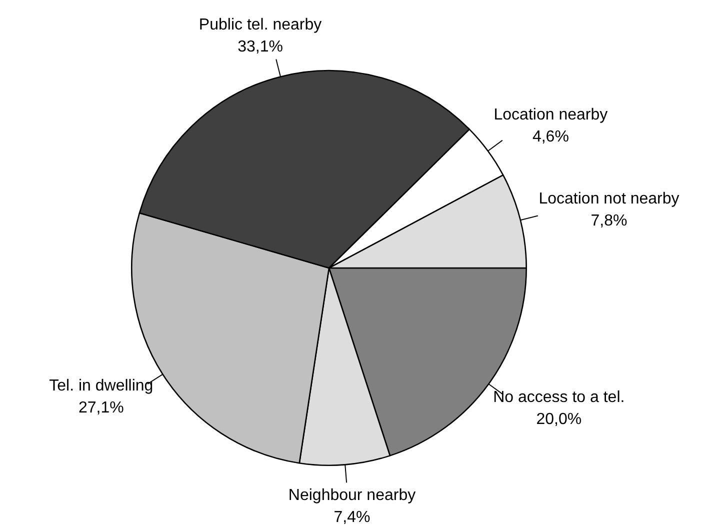 The width and height of the screenshot is (719, 532). Describe the element at coordinates (559, 397) in the screenshot. I see `slice-label: No access to a tel.` at that location.